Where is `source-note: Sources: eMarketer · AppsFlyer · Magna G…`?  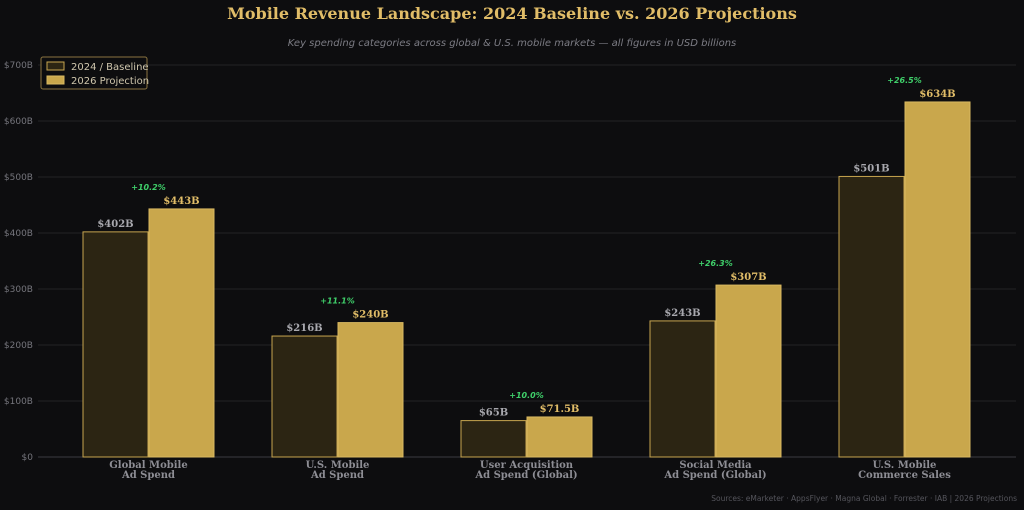
source-note: Sources: eMarketer · AppsFlyer · Magna G… is located at coordinates (864, 498).